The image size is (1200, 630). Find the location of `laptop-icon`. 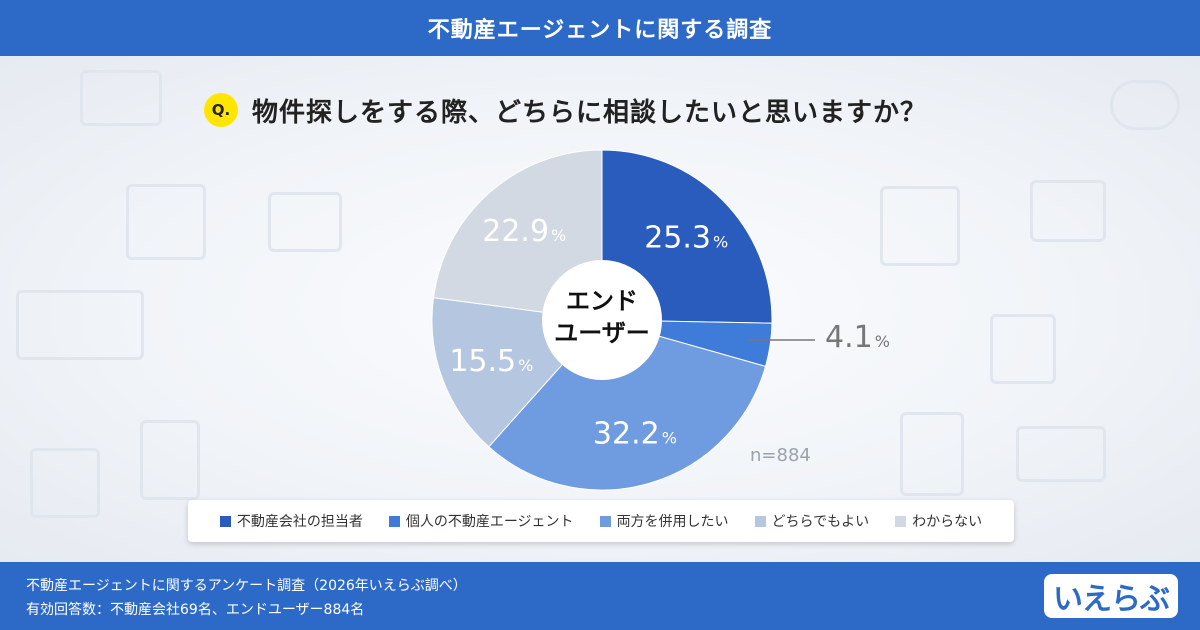

laptop-icon is located at coordinates (121, 98).